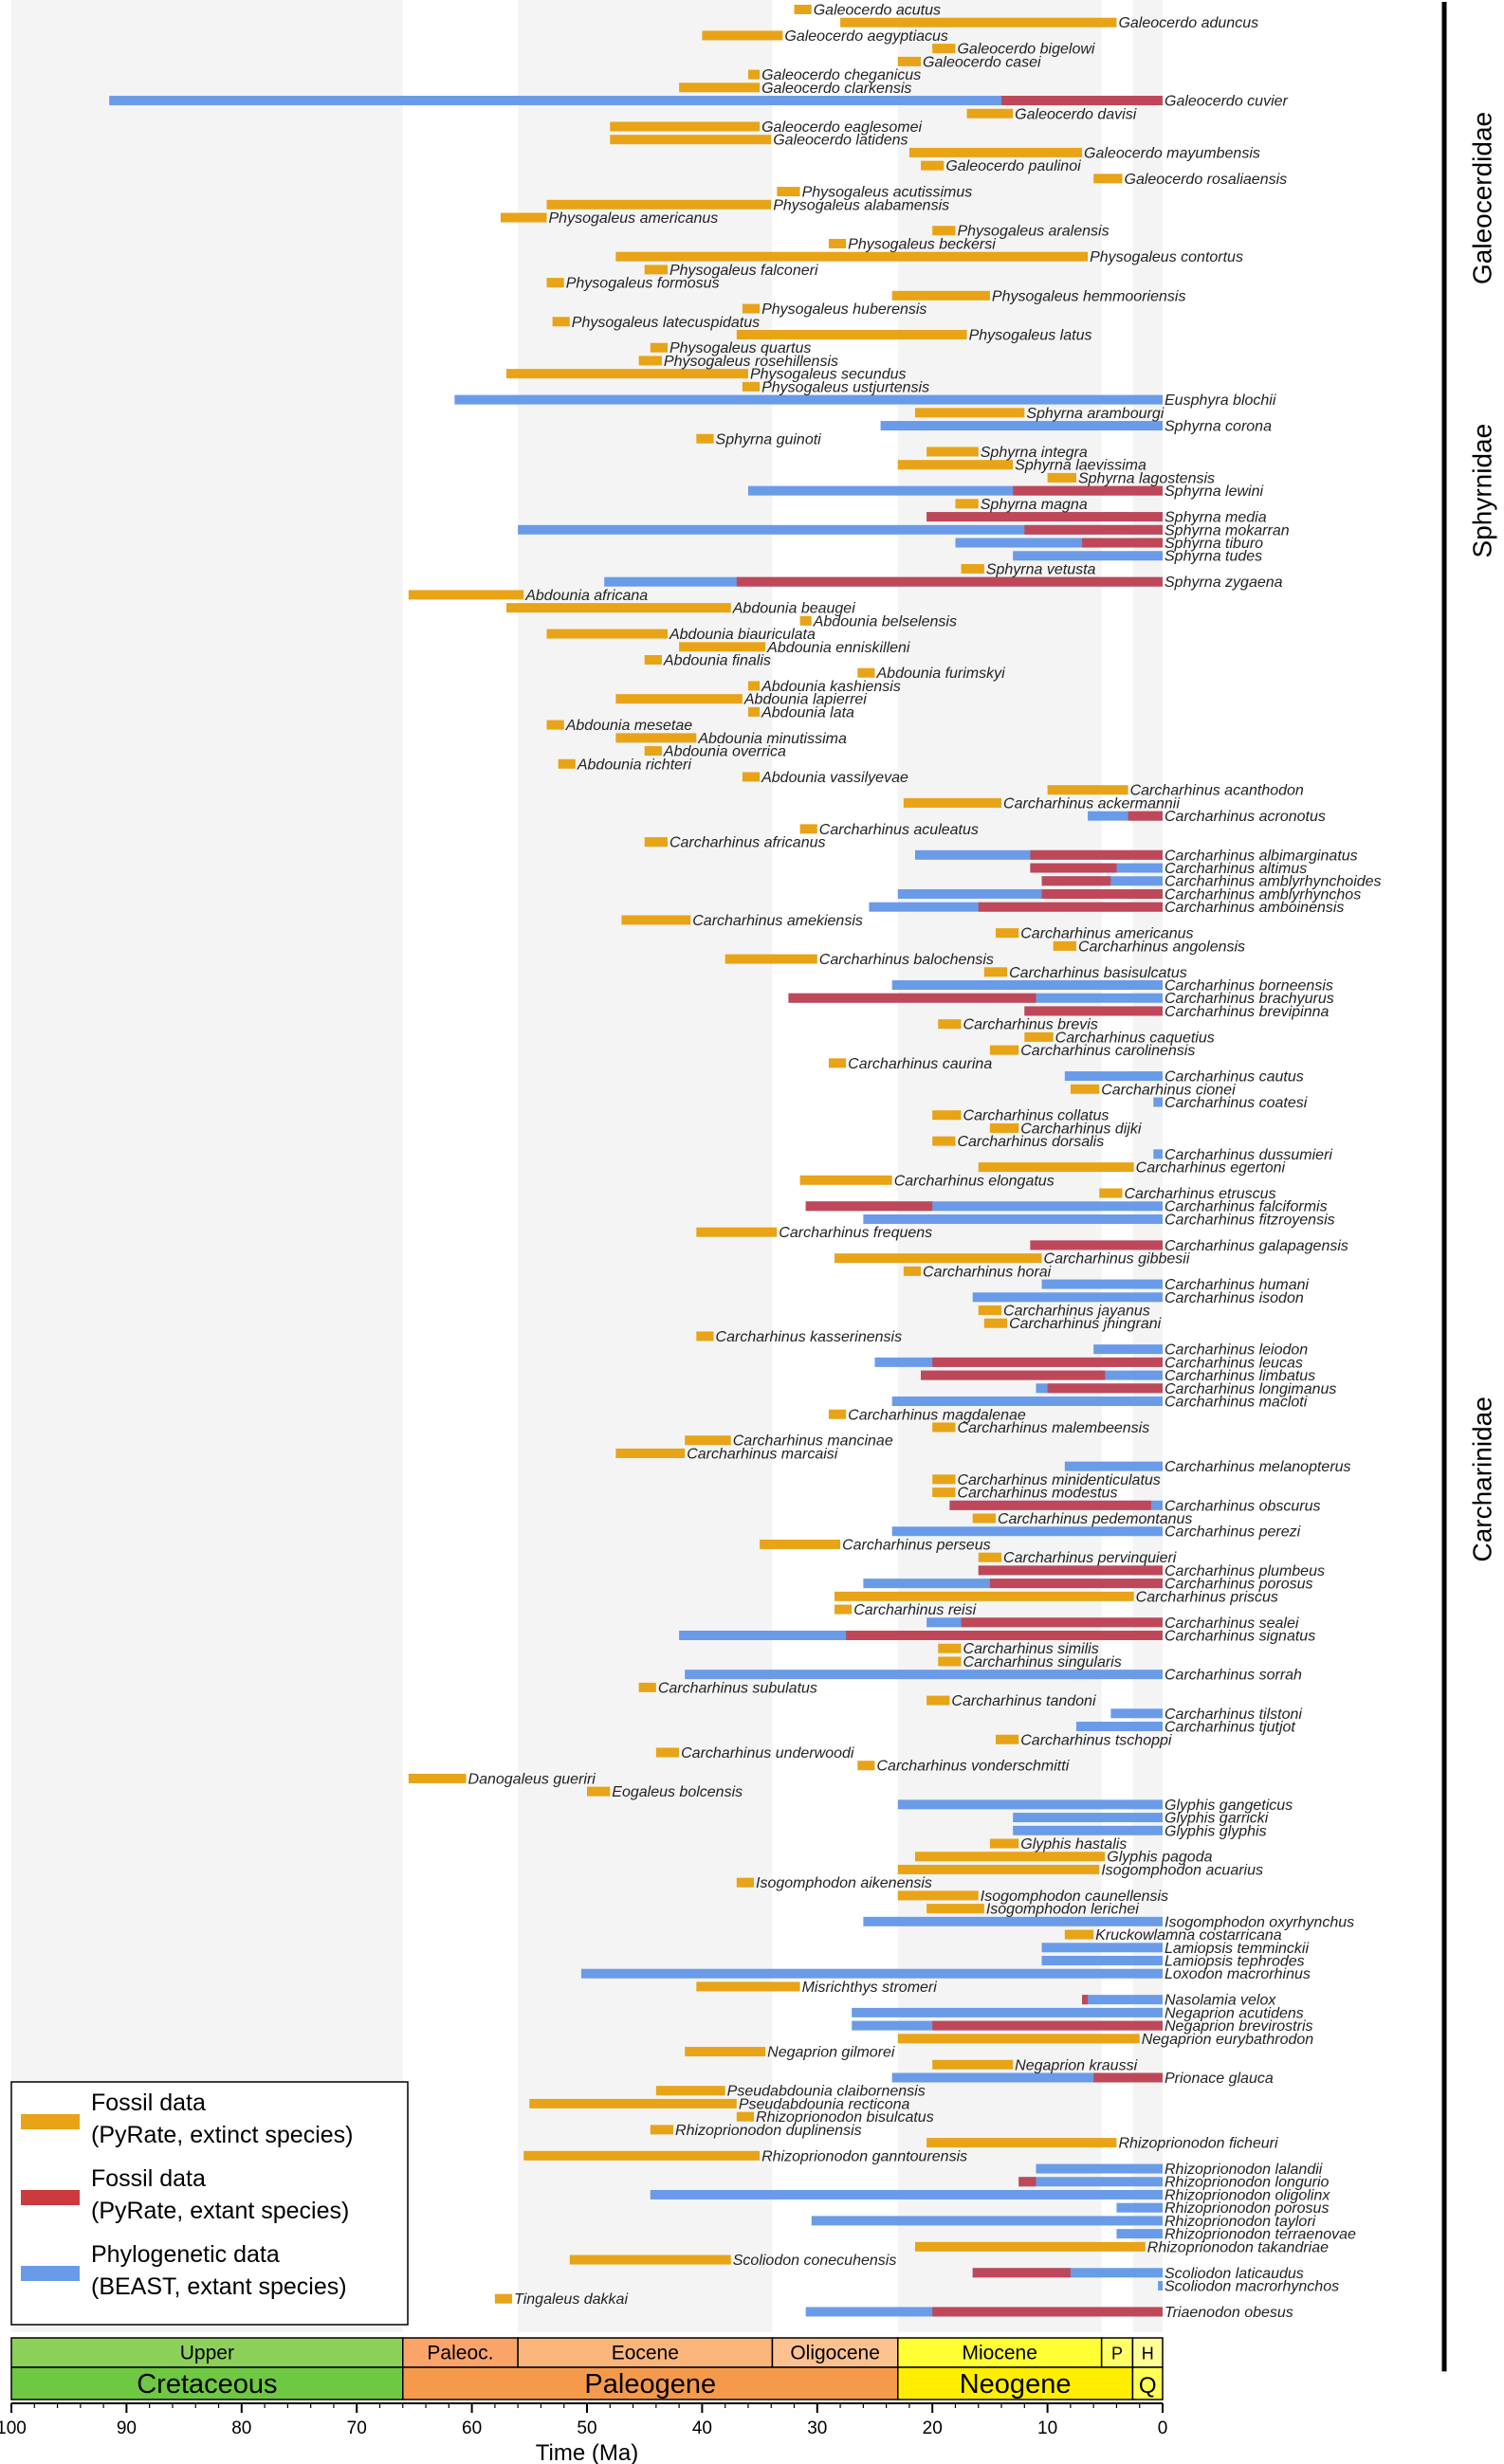 The width and height of the screenshot is (1504, 2464). What do you see at coordinates (148, 2178) in the screenshot?
I see `legend-label-fossil_extant: Fossil data` at bounding box center [148, 2178].